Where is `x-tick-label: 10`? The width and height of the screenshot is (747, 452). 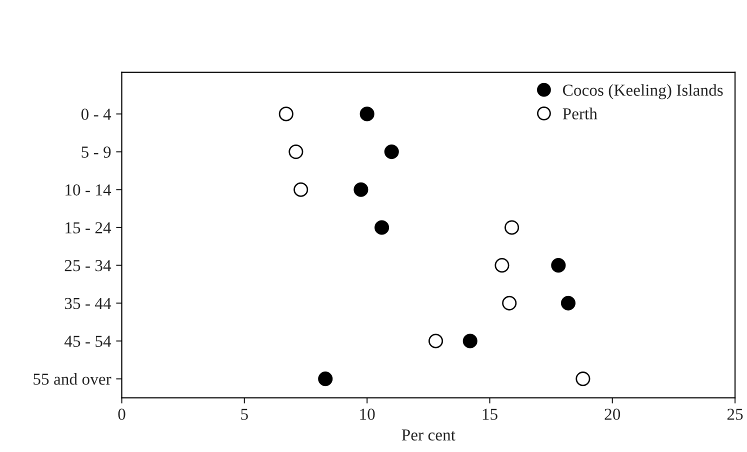 x-tick-label: 10 is located at coordinates (367, 414).